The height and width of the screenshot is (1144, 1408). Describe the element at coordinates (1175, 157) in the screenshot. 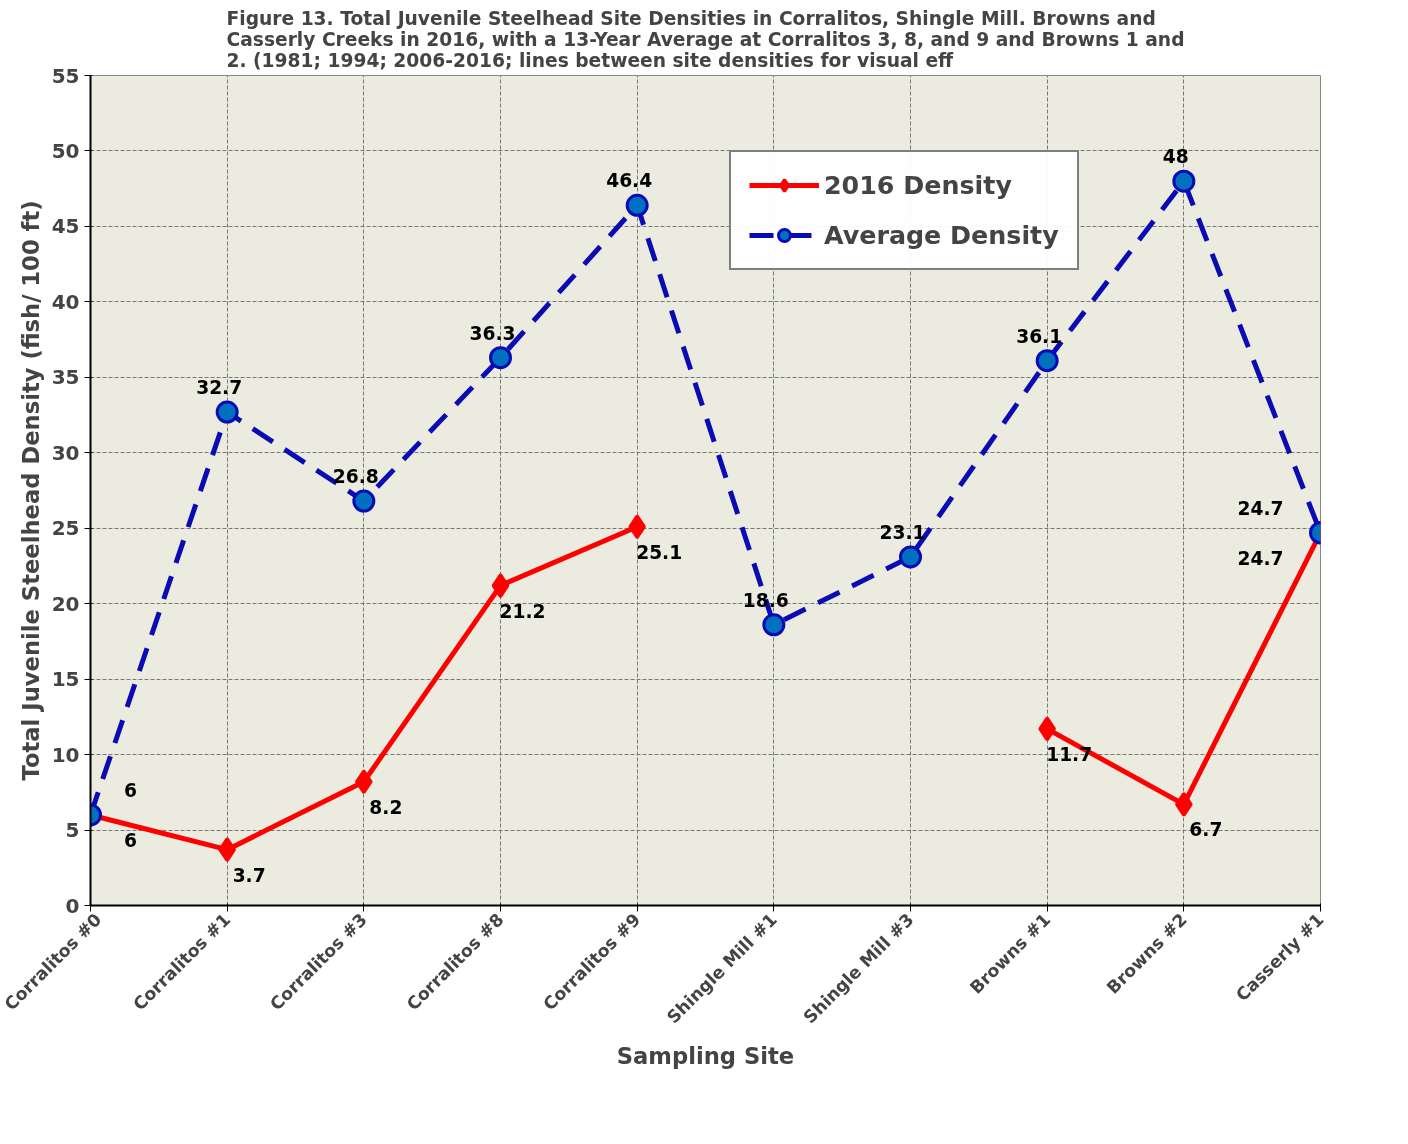

I see `data-label: 48` at that location.